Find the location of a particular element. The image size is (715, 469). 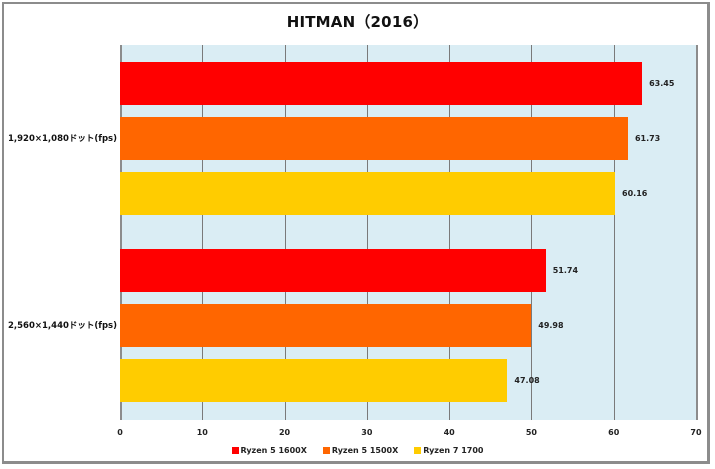

bar-value-label: 47.08 is located at coordinates (527, 380).